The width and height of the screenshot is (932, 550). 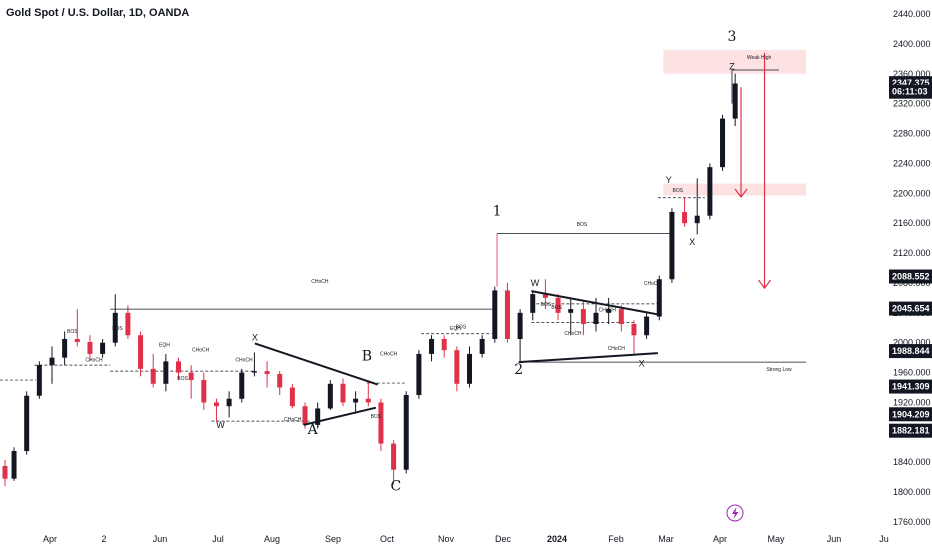 What do you see at coordinates (395, 487) in the screenshot?
I see `wave-label: C` at bounding box center [395, 487].